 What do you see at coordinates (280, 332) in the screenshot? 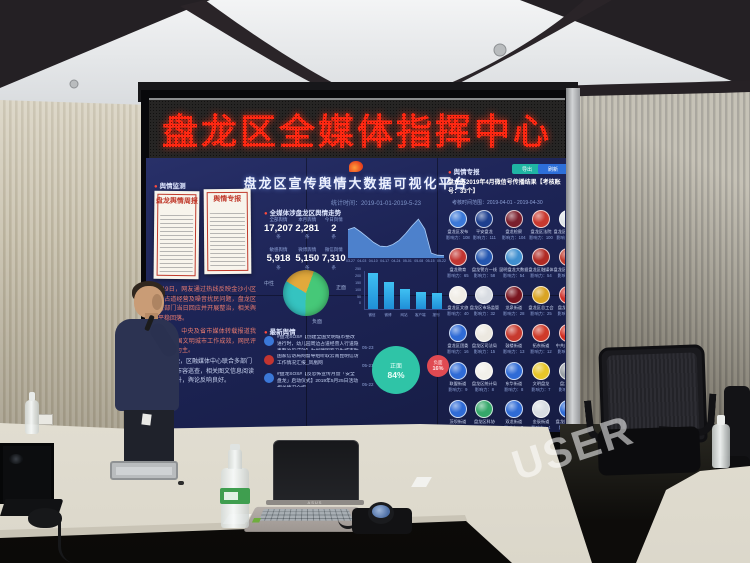
I see `news-section-header: ● 最新舆情` at bounding box center [280, 332].